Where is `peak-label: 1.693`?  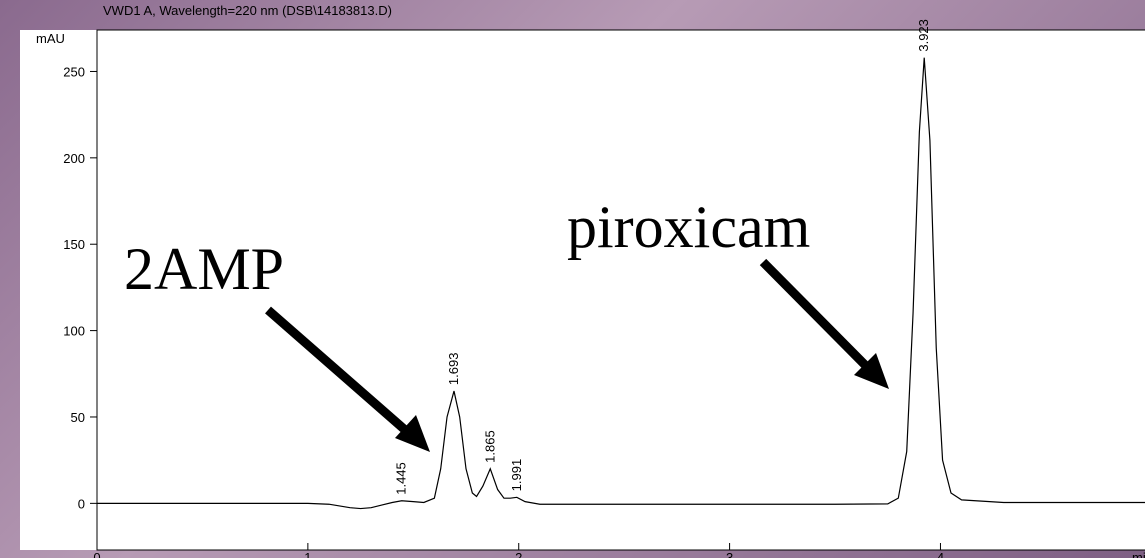 peak-label: 1.693 is located at coordinates (453, 369).